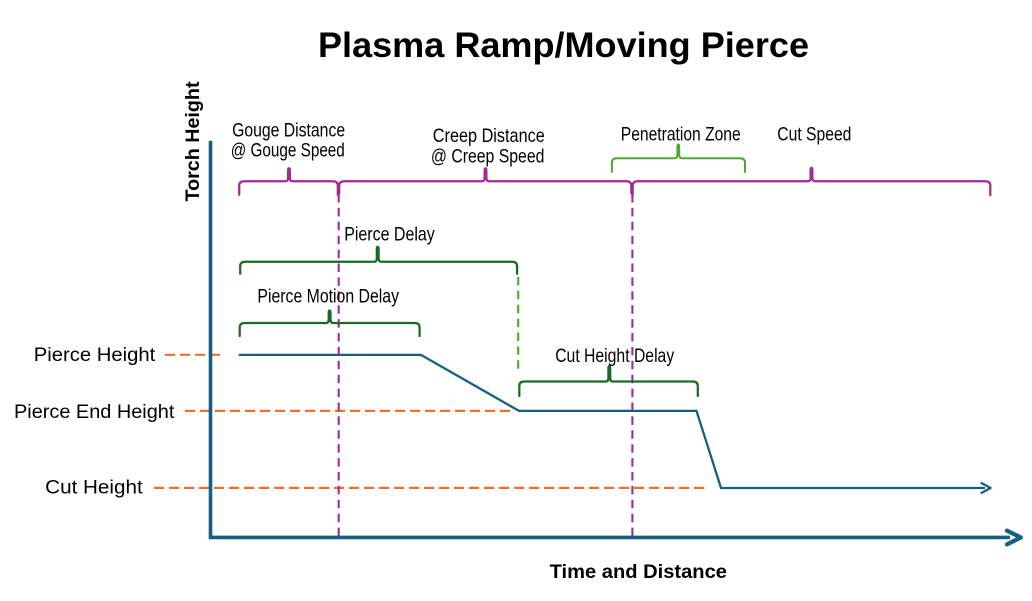 The image size is (1032, 601). I want to click on svg-text: Pierce Delay, so click(389, 235).